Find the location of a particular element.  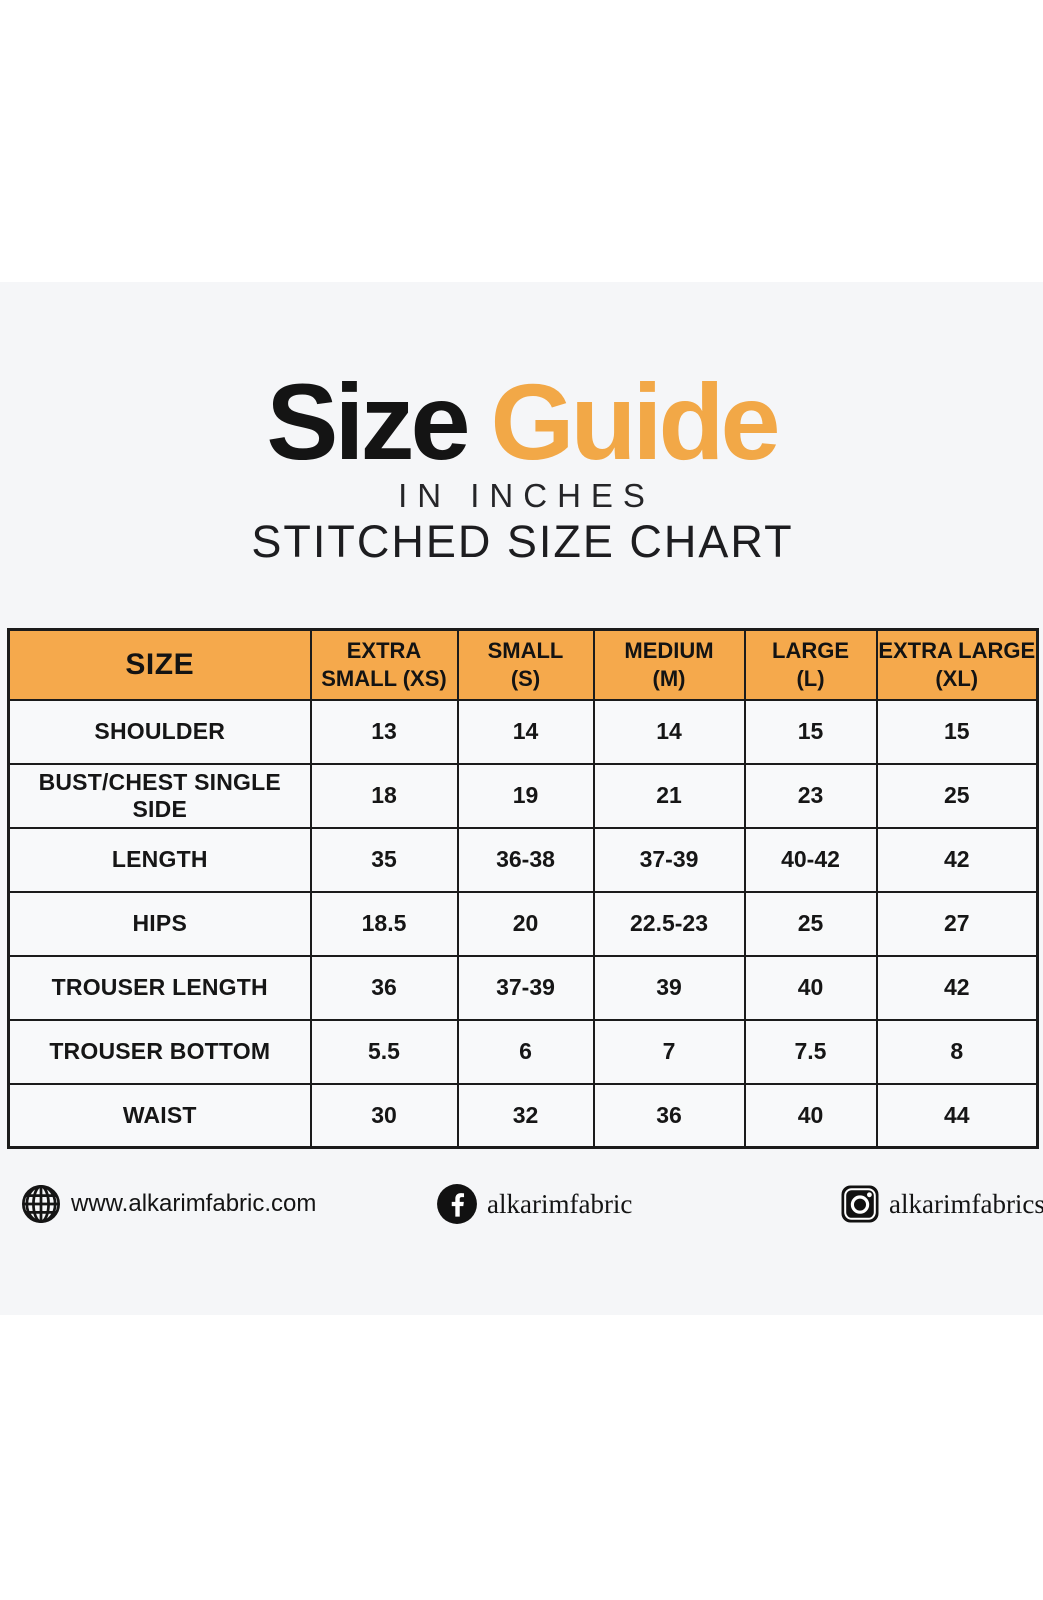

row-label: SHOULDER is located at coordinates (159, 731).